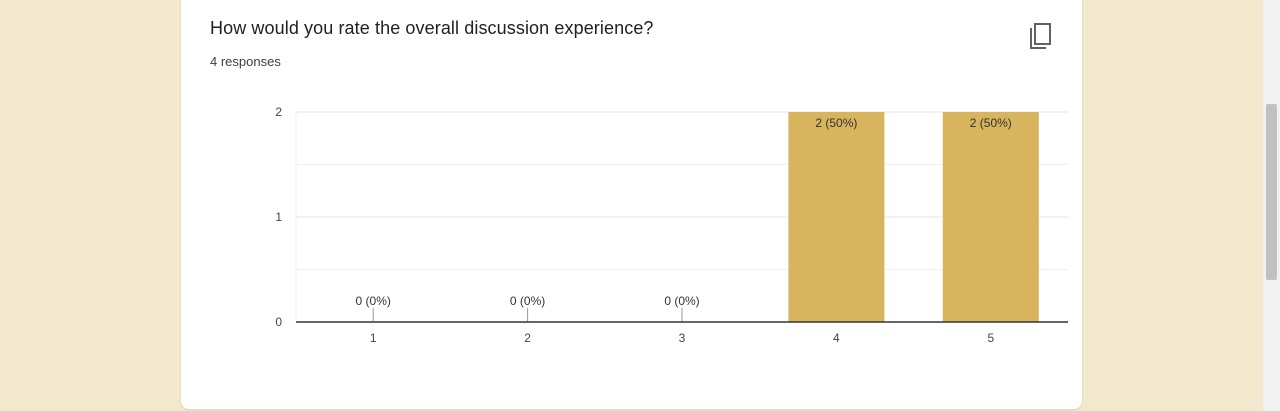 This screenshot has width=1280, height=411. What do you see at coordinates (836, 338) in the screenshot?
I see `x-tick-label: 4` at bounding box center [836, 338].